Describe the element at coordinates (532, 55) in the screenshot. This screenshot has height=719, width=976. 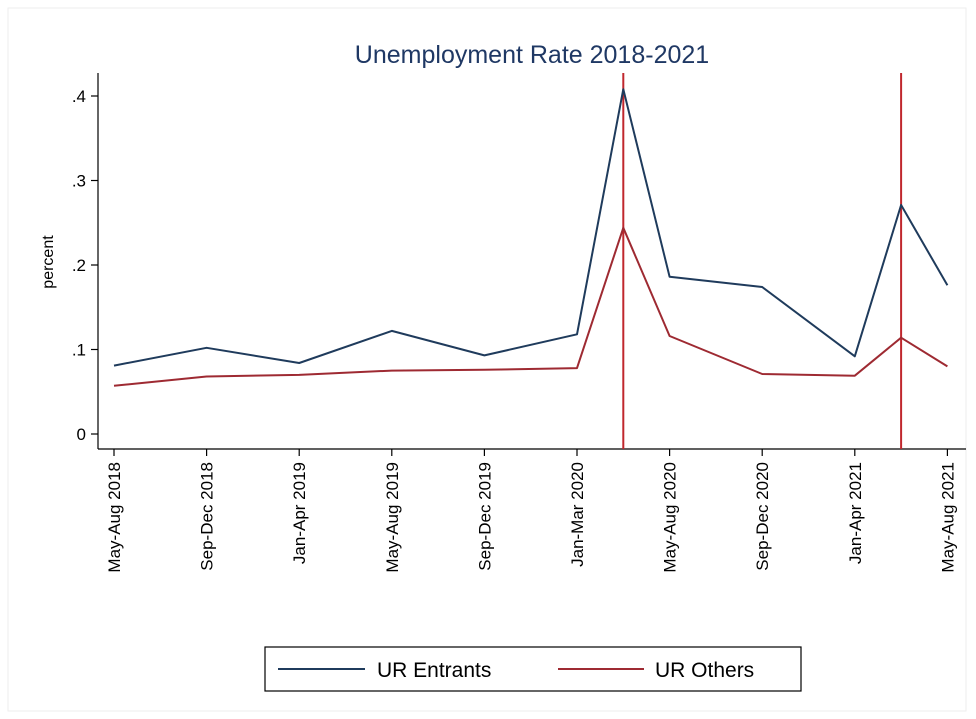
I see `chart-title: Unemployment Rate 2018-2021` at that location.